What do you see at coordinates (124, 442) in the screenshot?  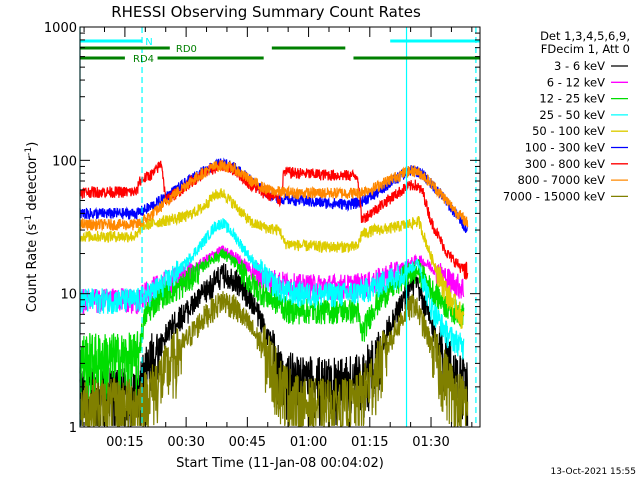 I see `x-tick-label: 00:15` at bounding box center [124, 442].